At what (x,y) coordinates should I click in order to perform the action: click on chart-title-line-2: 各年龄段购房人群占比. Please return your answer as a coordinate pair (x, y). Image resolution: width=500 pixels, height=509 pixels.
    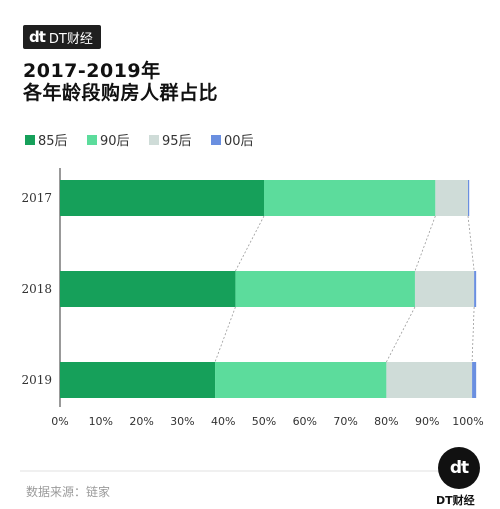
    Looking at the image, I should click on (121, 93).